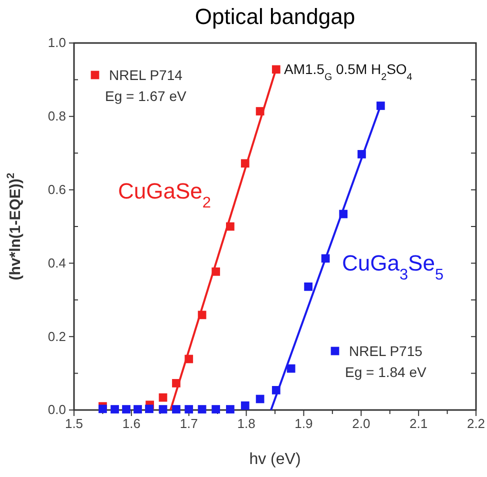 The height and width of the screenshot is (477, 487). I want to click on y-tick-label: 1.0, so click(57, 42).